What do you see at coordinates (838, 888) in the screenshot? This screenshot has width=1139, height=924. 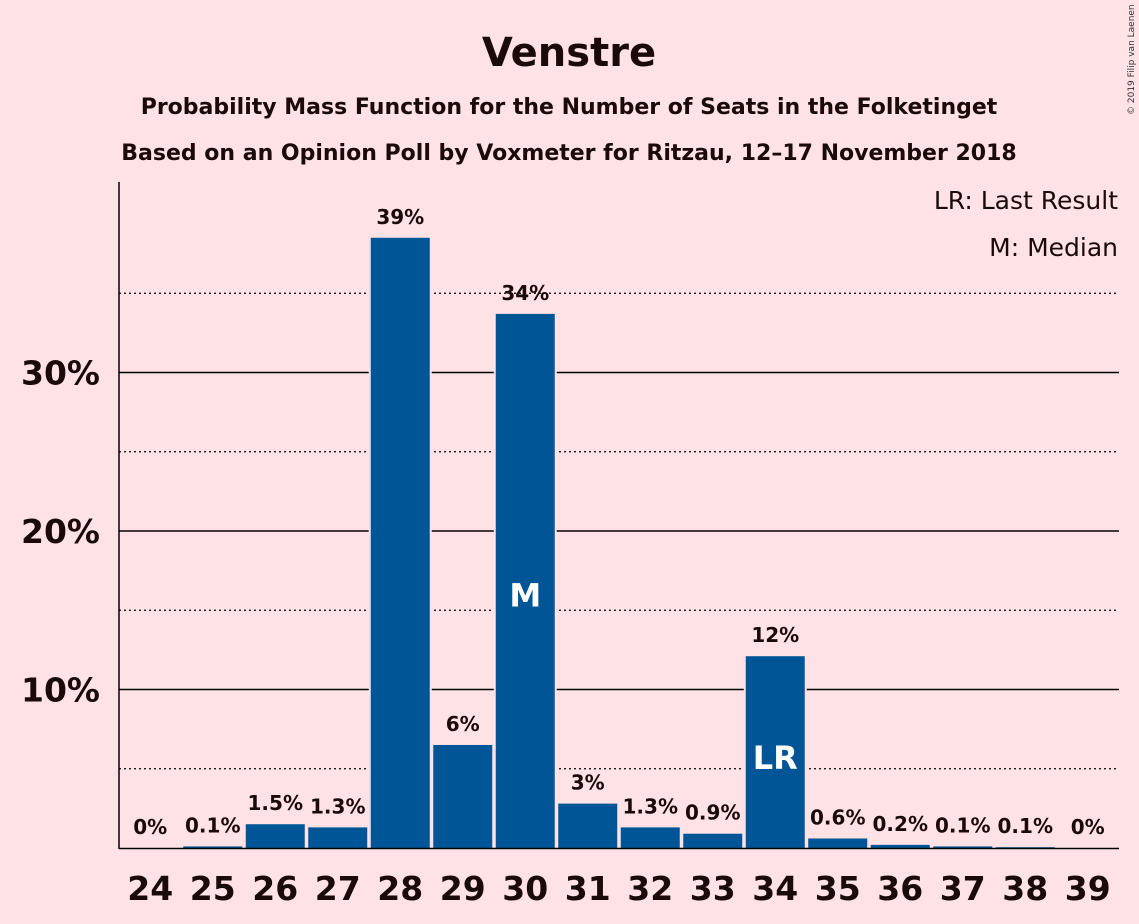 I see `x-tick-label: 35` at bounding box center [838, 888].